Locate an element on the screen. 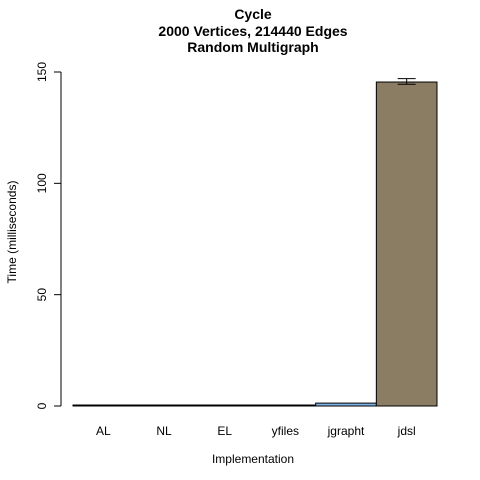 The image size is (480, 480). x-axis-label: Implementation is located at coordinates (253, 459).